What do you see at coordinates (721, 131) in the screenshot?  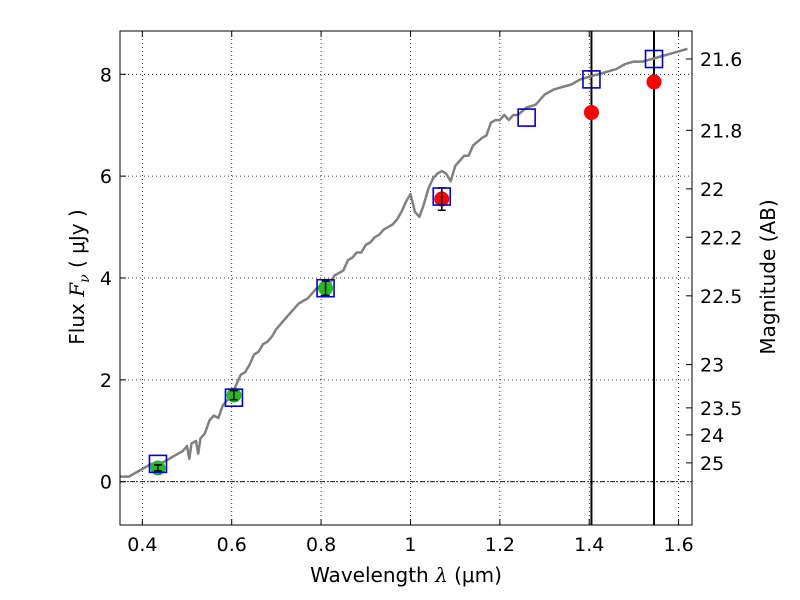 I see `y2-tick-label: 21.8` at bounding box center [721, 131].